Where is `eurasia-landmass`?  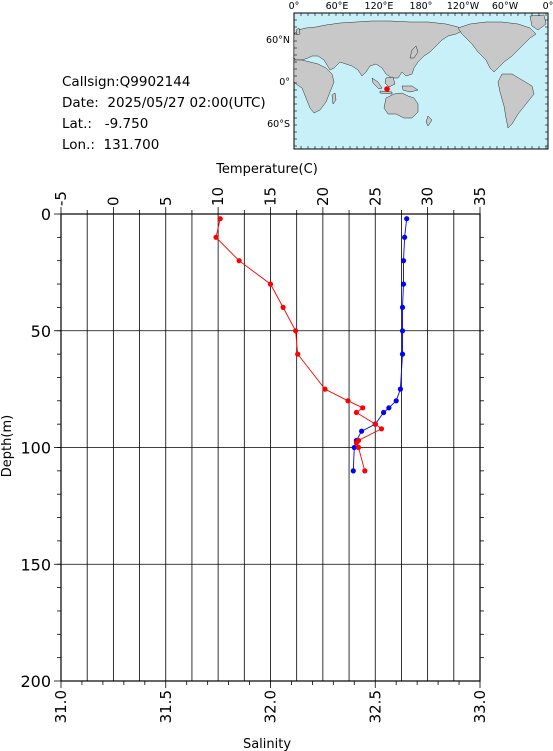 eurasia-landmass is located at coordinates (378, 49).